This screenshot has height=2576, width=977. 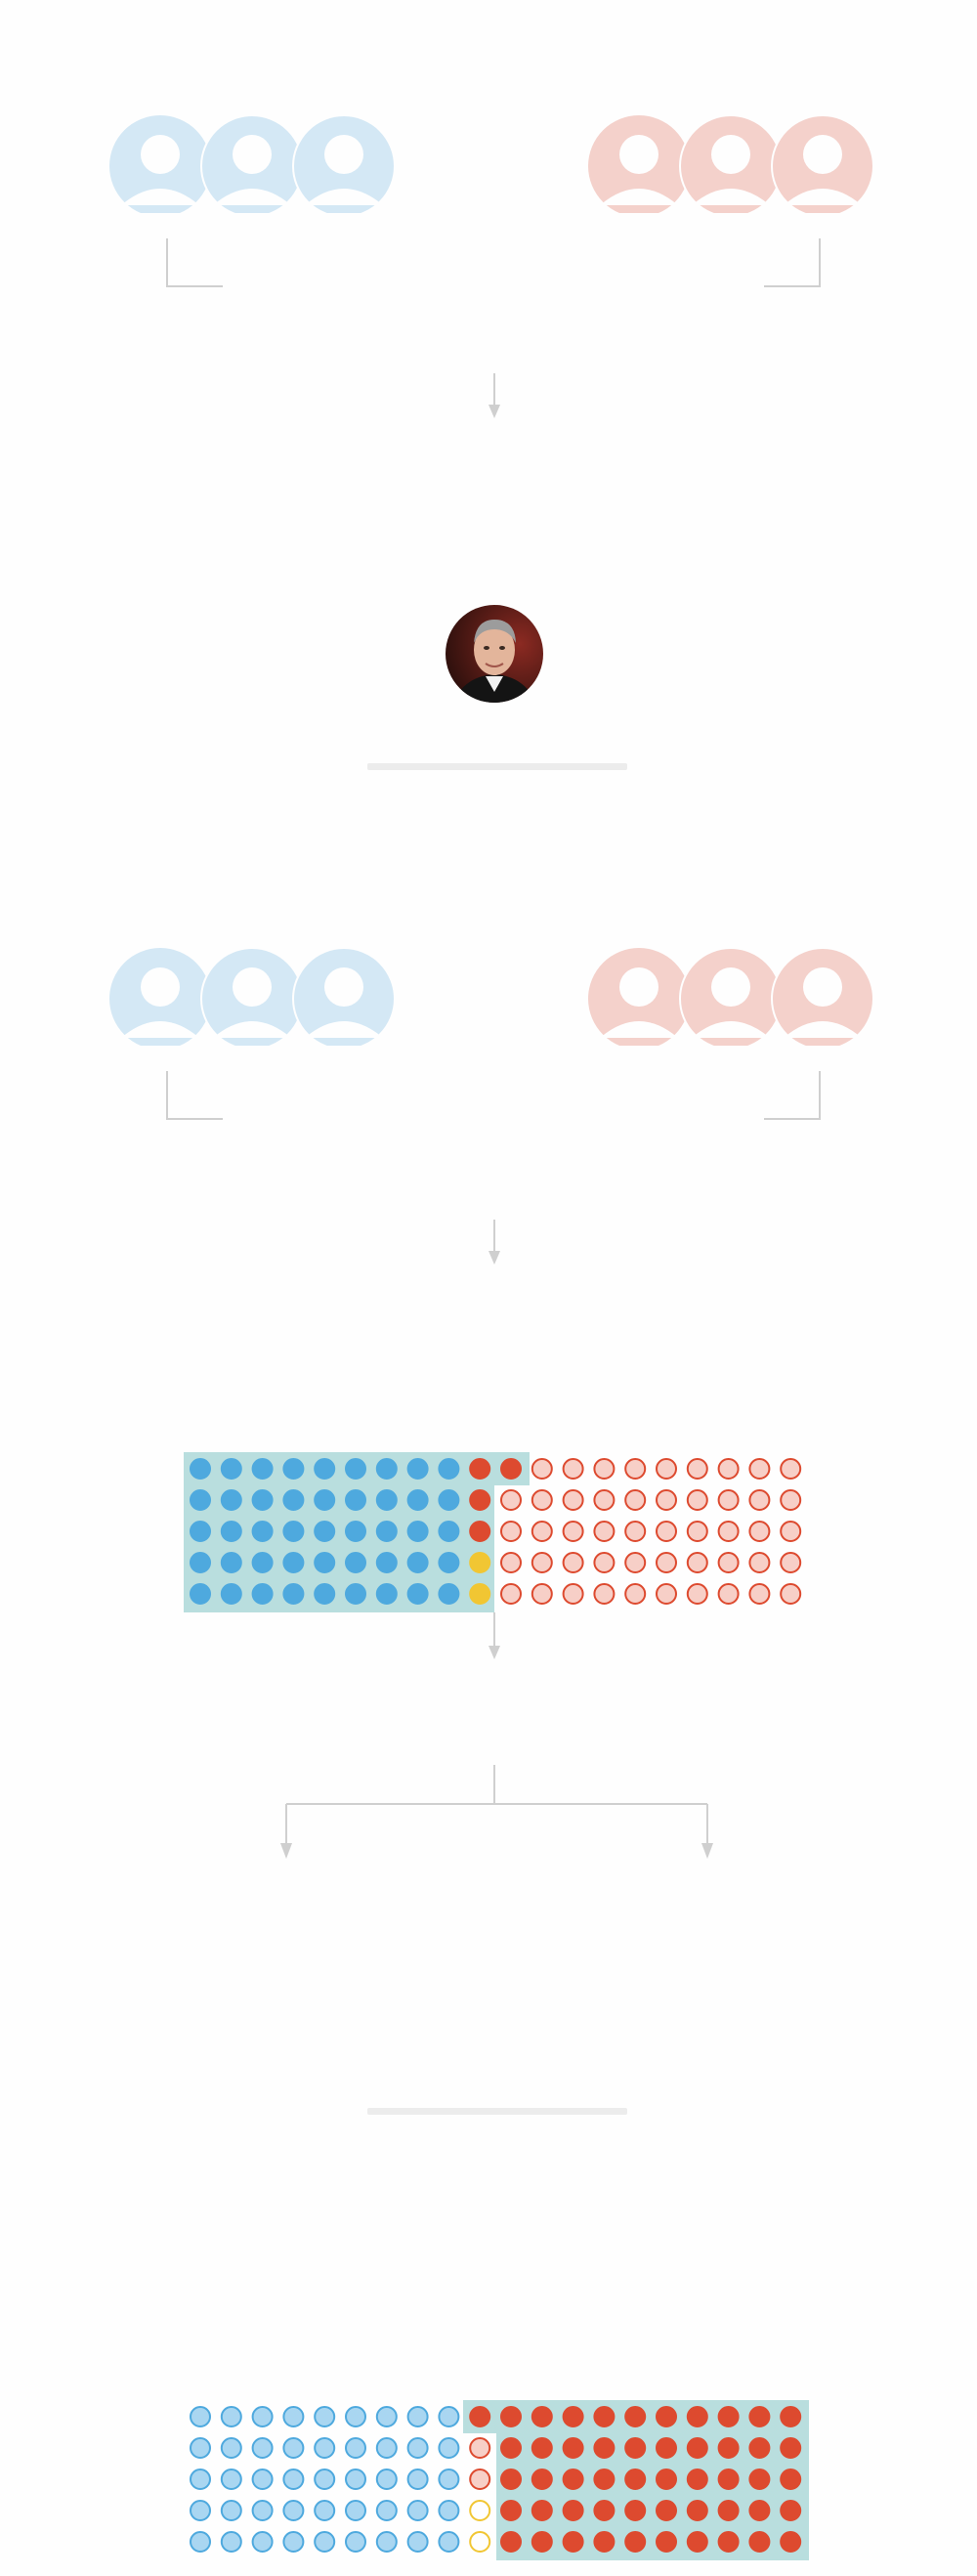 What do you see at coordinates (194, 262) in the screenshot?
I see `left-bracket-connector` at bounding box center [194, 262].